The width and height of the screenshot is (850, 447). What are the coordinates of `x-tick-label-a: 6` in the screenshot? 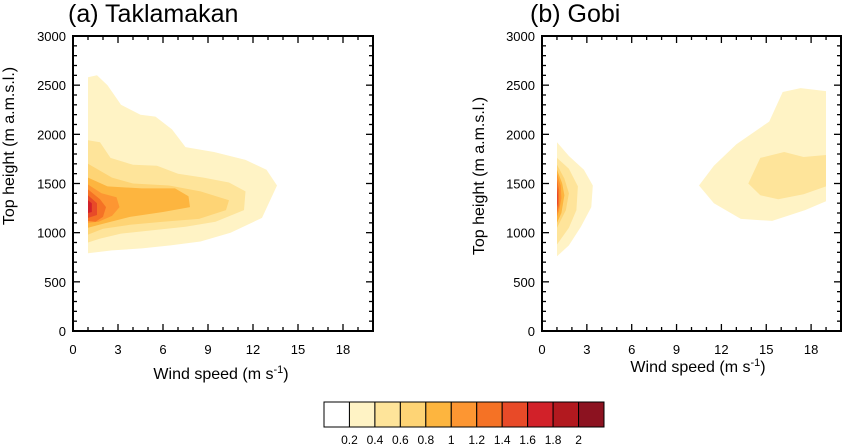 It's located at (162, 349).